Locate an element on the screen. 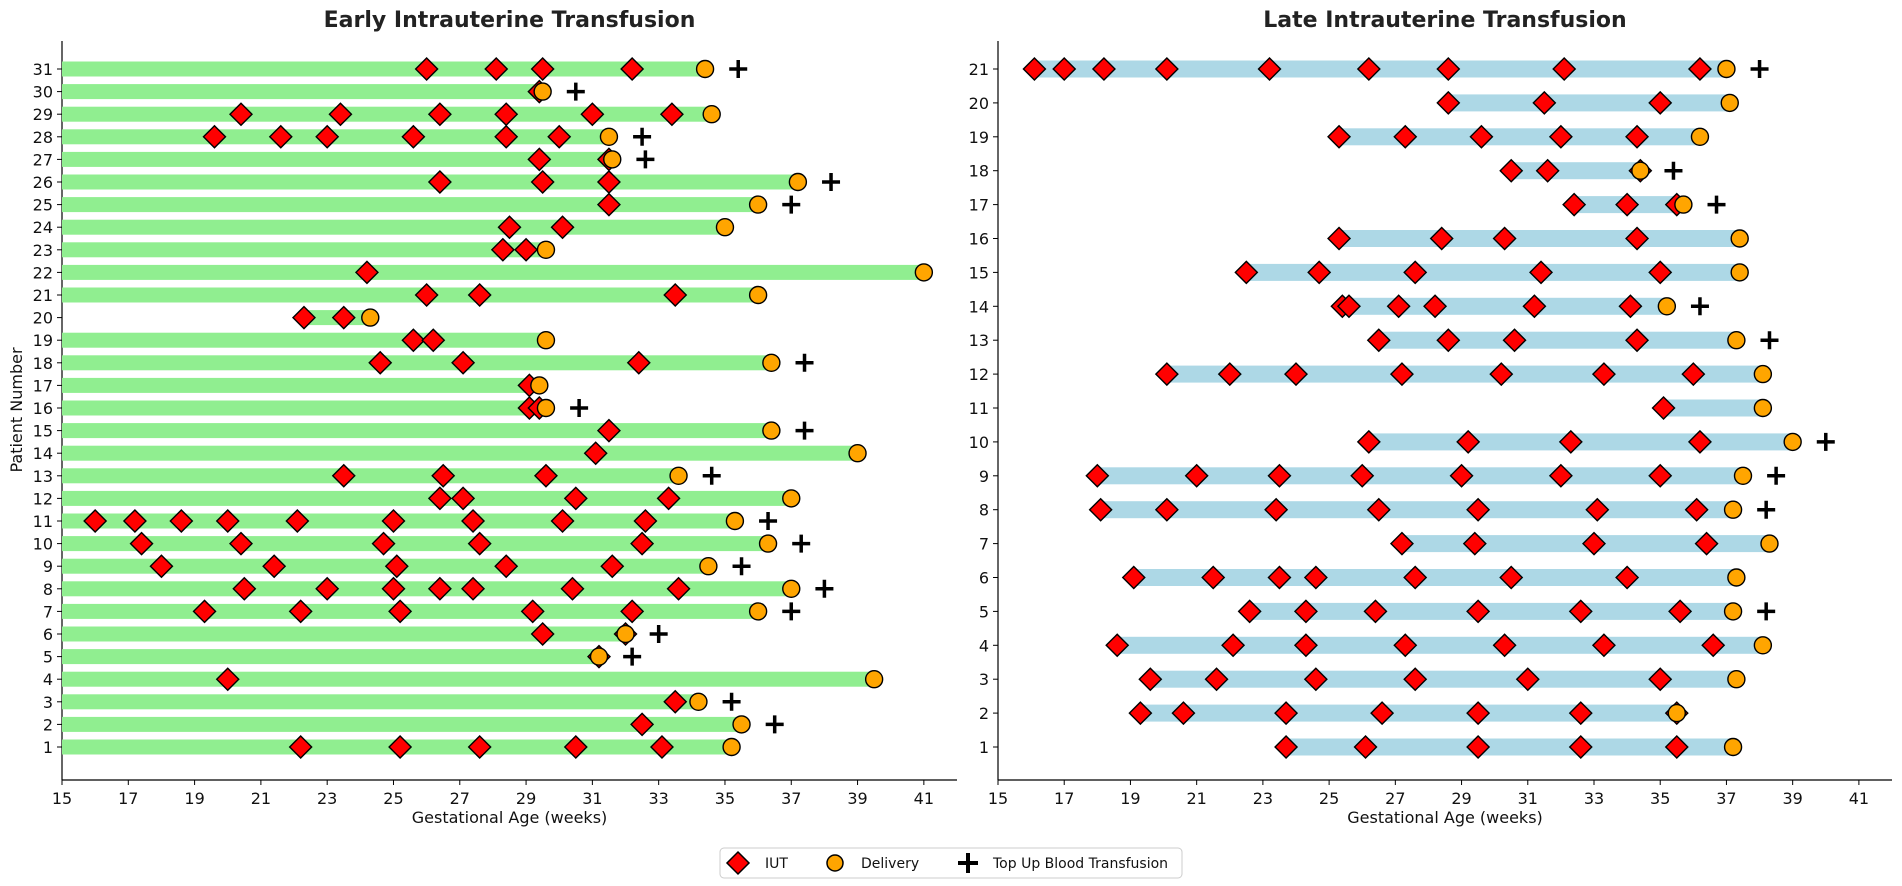 Image resolution: width=1902 pixels, height=886 pixels. y-tick-label: 14 is located at coordinates (979, 306).